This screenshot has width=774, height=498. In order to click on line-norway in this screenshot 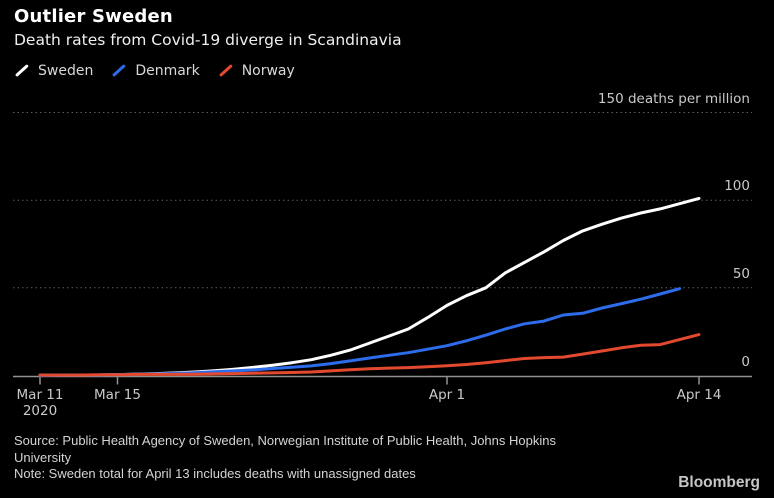, I will do `click(369, 355)`.